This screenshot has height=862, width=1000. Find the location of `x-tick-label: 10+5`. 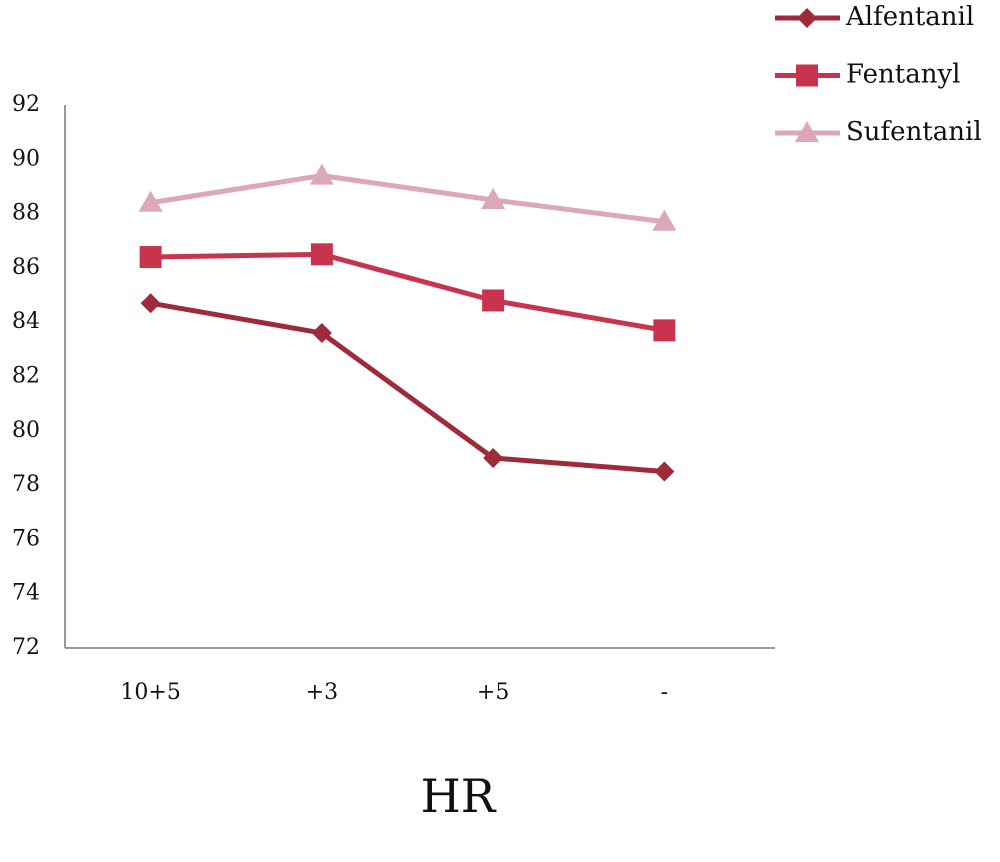

x-tick-label: 10+5 is located at coordinates (150, 692).